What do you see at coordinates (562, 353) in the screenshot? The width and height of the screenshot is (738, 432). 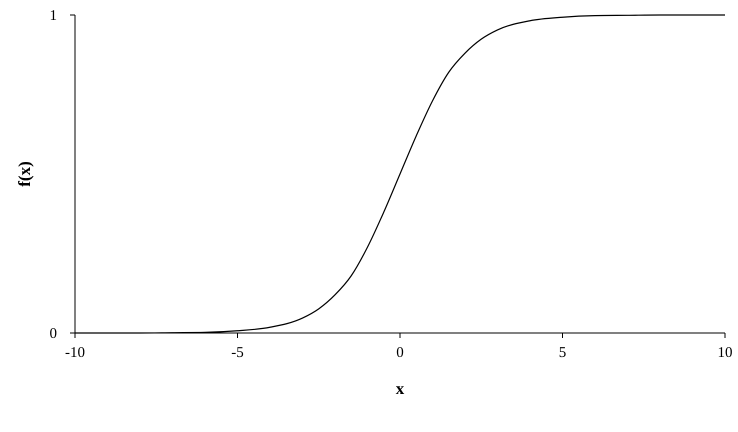 I see `x-tick-label: 5` at bounding box center [562, 353].